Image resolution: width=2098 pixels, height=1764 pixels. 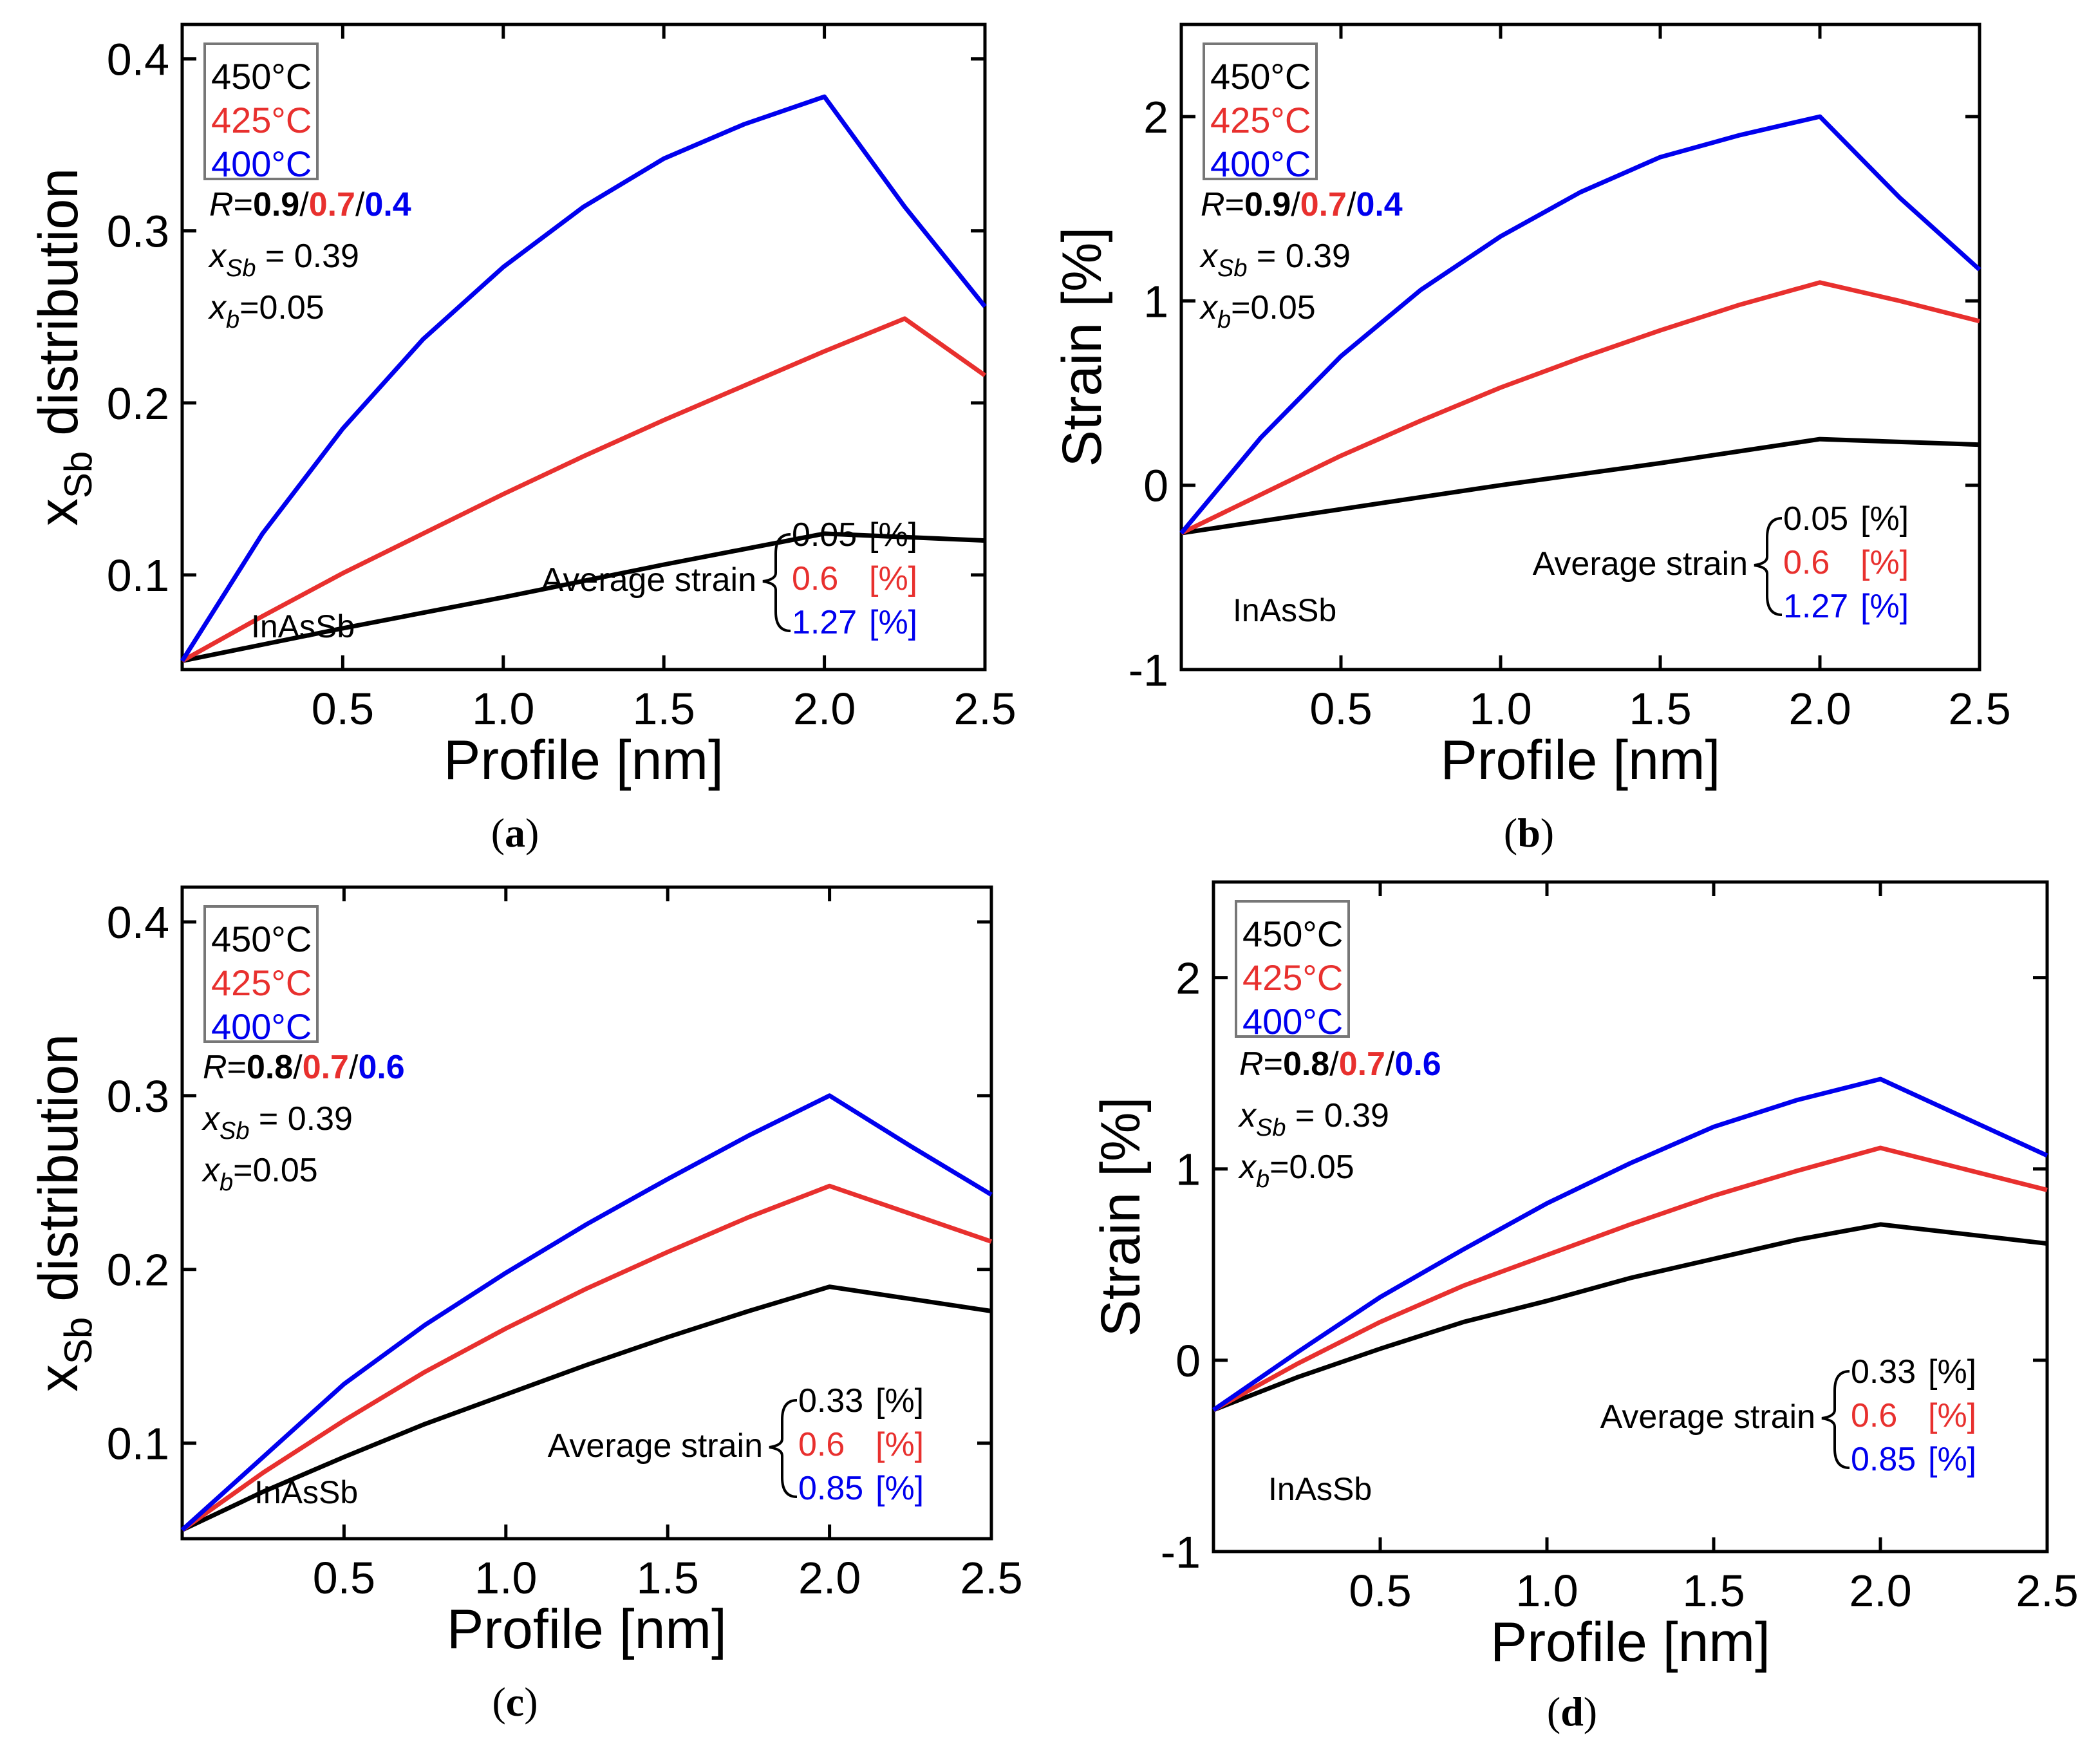 I want to click on plot-frame, so click(x=586, y=1213).